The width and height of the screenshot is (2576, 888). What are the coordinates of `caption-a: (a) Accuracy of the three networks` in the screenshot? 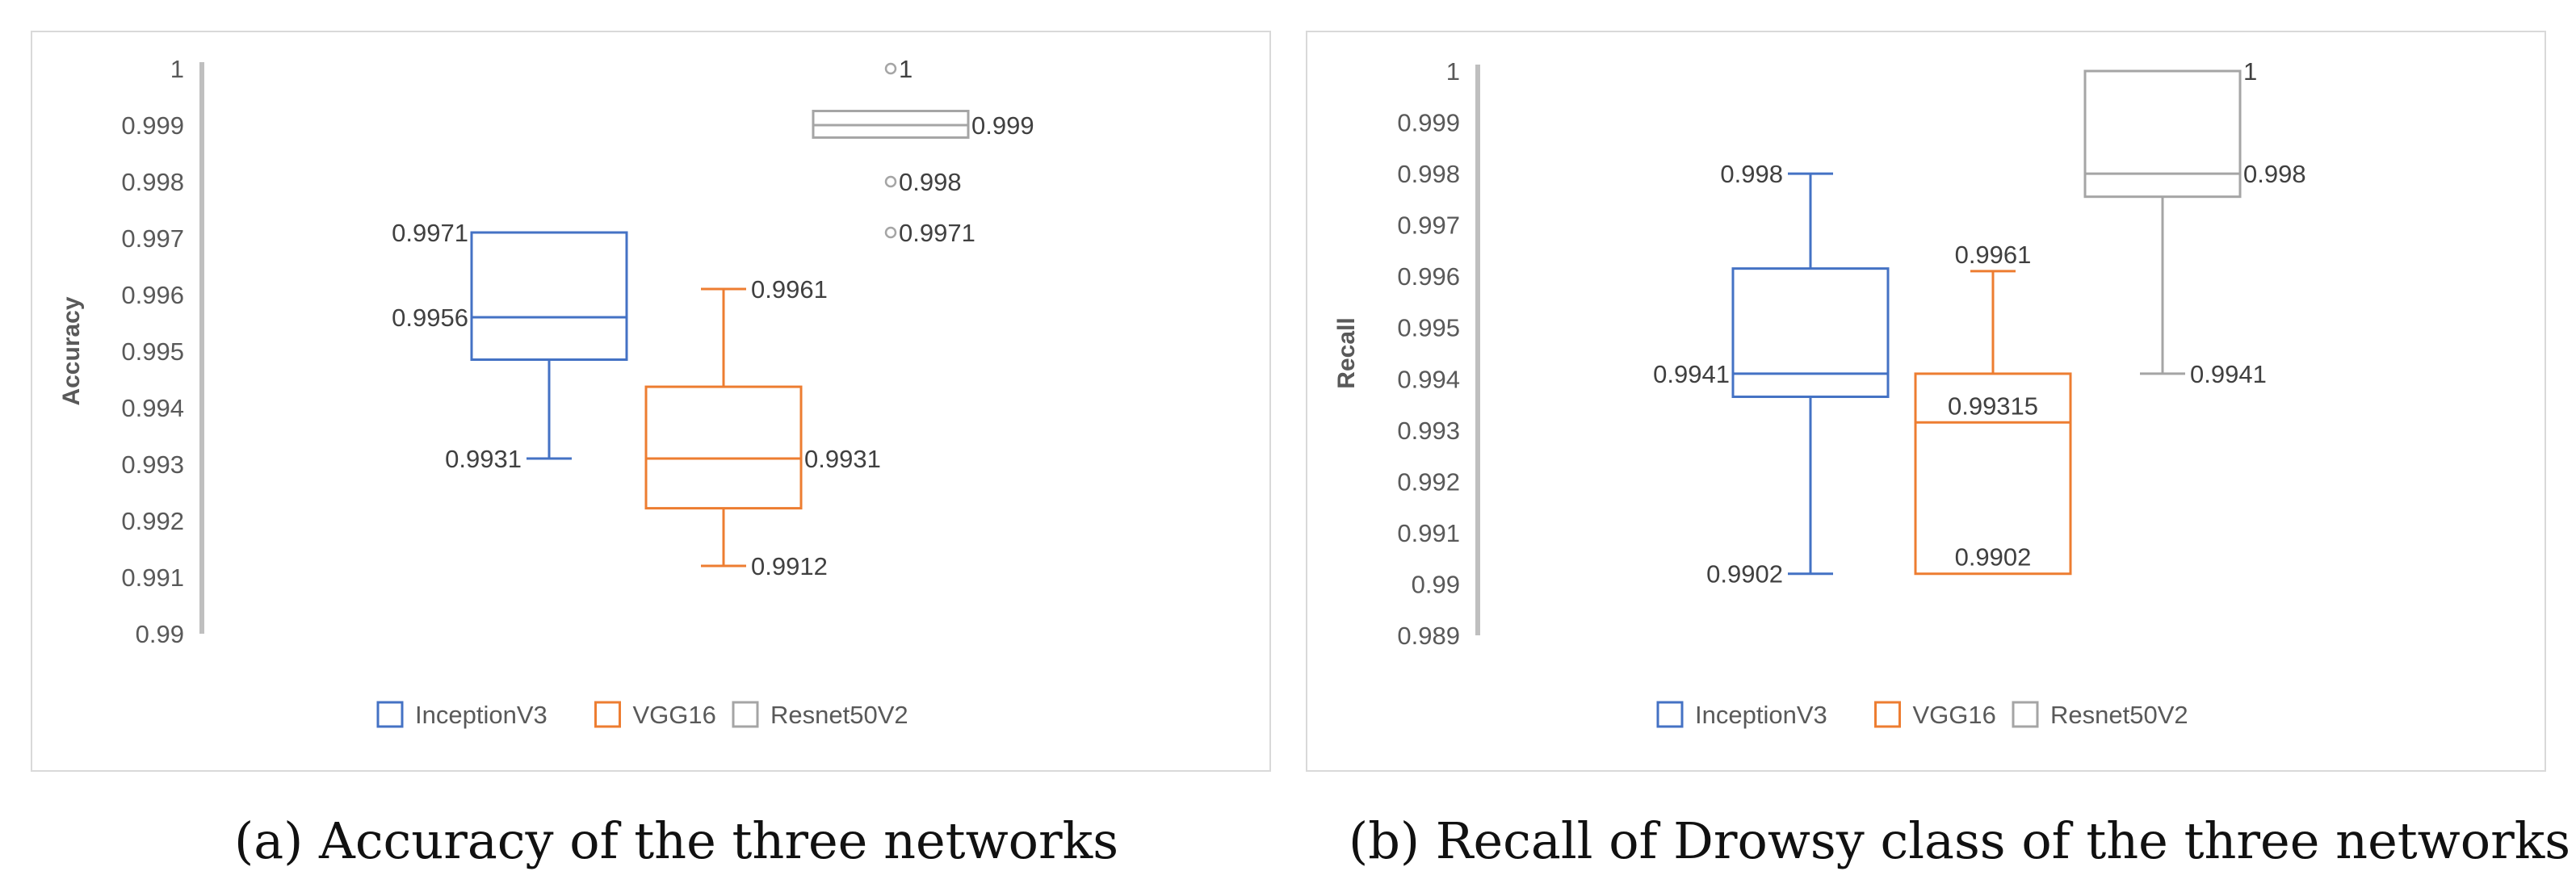 It's located at (676, 840).